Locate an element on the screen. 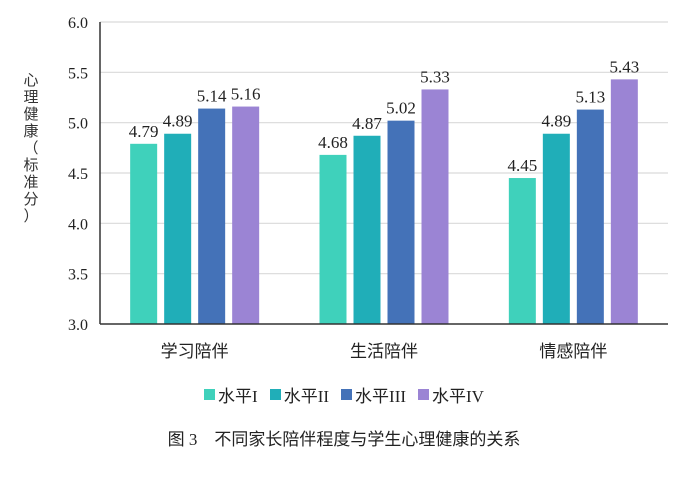 The image size is (688, 477). legend-label: 水平II is located at coordinates (306, 396).